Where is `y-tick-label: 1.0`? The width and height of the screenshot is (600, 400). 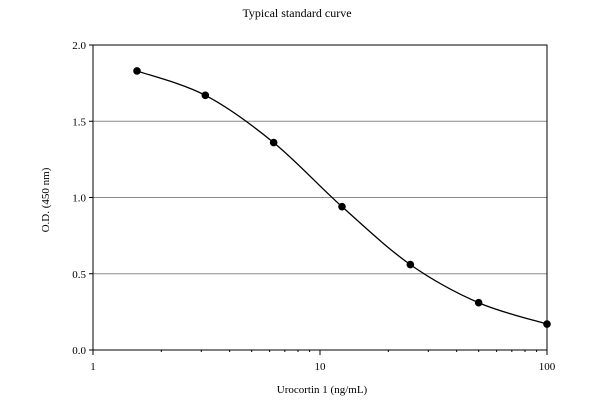 y-tick-label: 1.0 is located at coordinates (79, 199).